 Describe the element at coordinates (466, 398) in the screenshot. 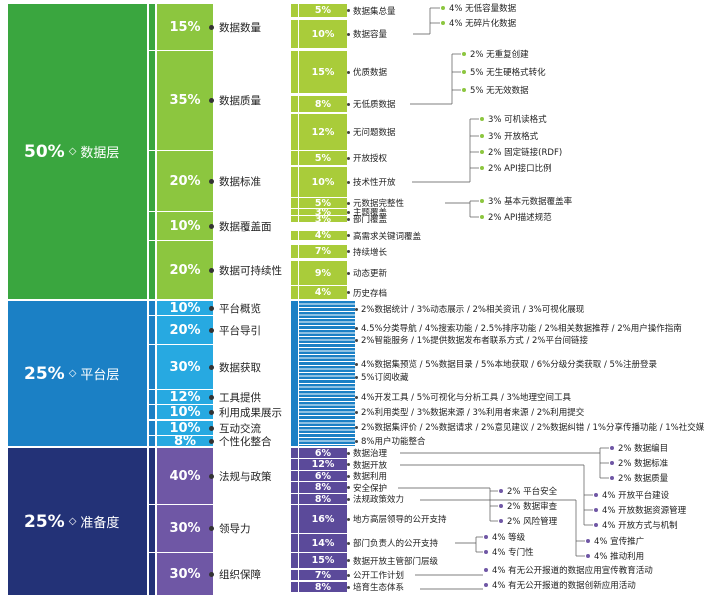

I see `platform-indicator-text: 4%开发工具 / 5%可视化与分析工具 / 3%地理空间工具` at that location.